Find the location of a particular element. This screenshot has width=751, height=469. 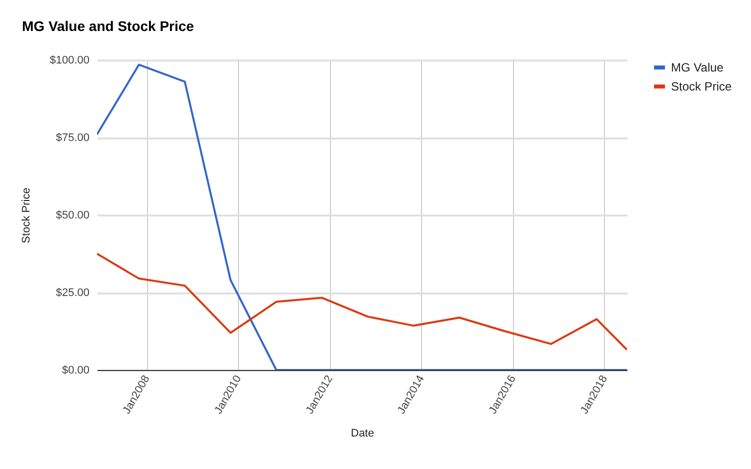

y-tick-label: $50.00 is located at coordinates (73, 216).